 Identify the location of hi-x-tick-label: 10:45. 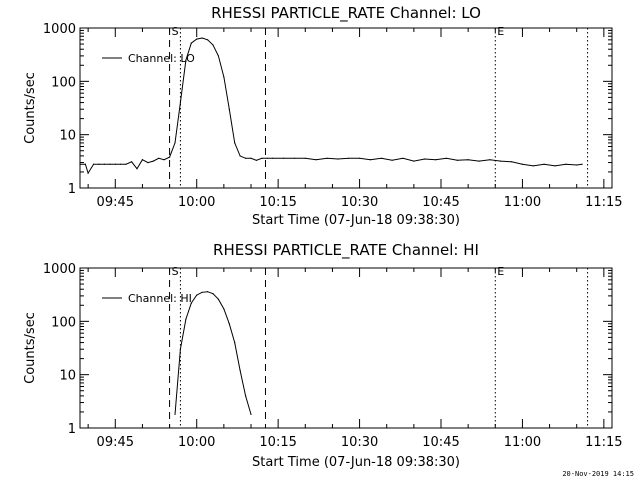
(440, 442).